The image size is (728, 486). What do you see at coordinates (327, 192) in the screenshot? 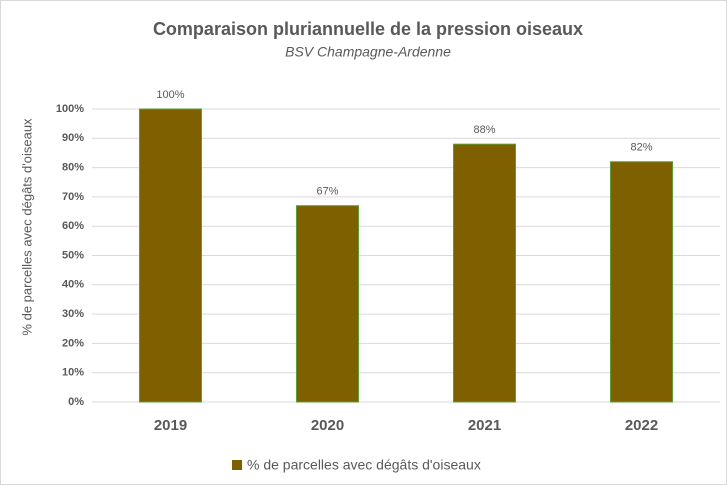
I see `data-label: 67%` at bounding box center [327, 192].